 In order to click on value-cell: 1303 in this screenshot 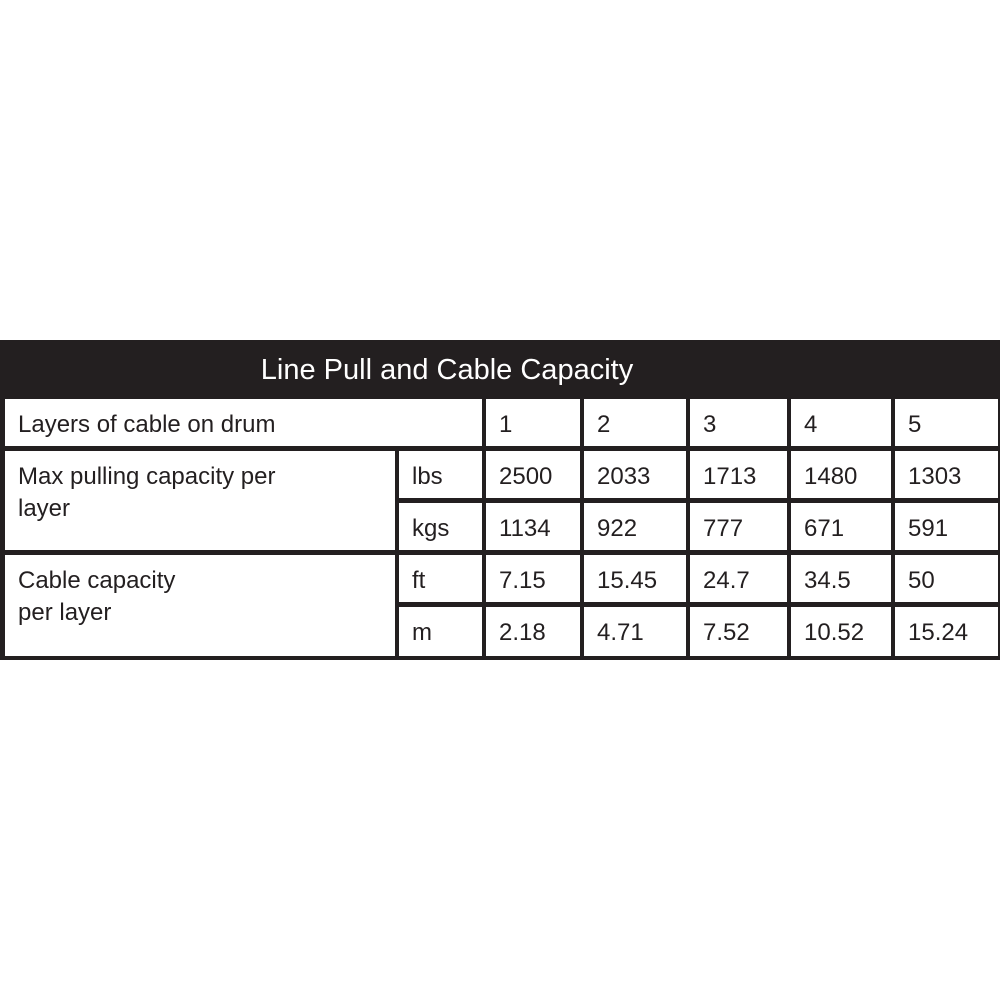, I will do `click(946, 474)`.